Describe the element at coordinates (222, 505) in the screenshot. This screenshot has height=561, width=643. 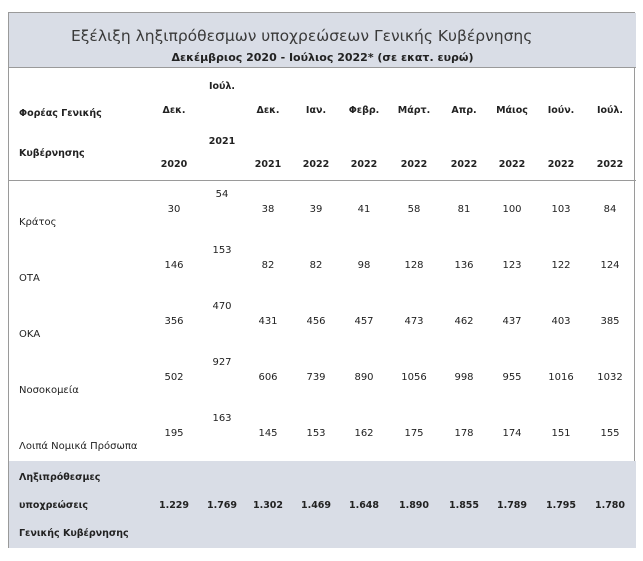
I see `total-cell: 1.769` at that location.